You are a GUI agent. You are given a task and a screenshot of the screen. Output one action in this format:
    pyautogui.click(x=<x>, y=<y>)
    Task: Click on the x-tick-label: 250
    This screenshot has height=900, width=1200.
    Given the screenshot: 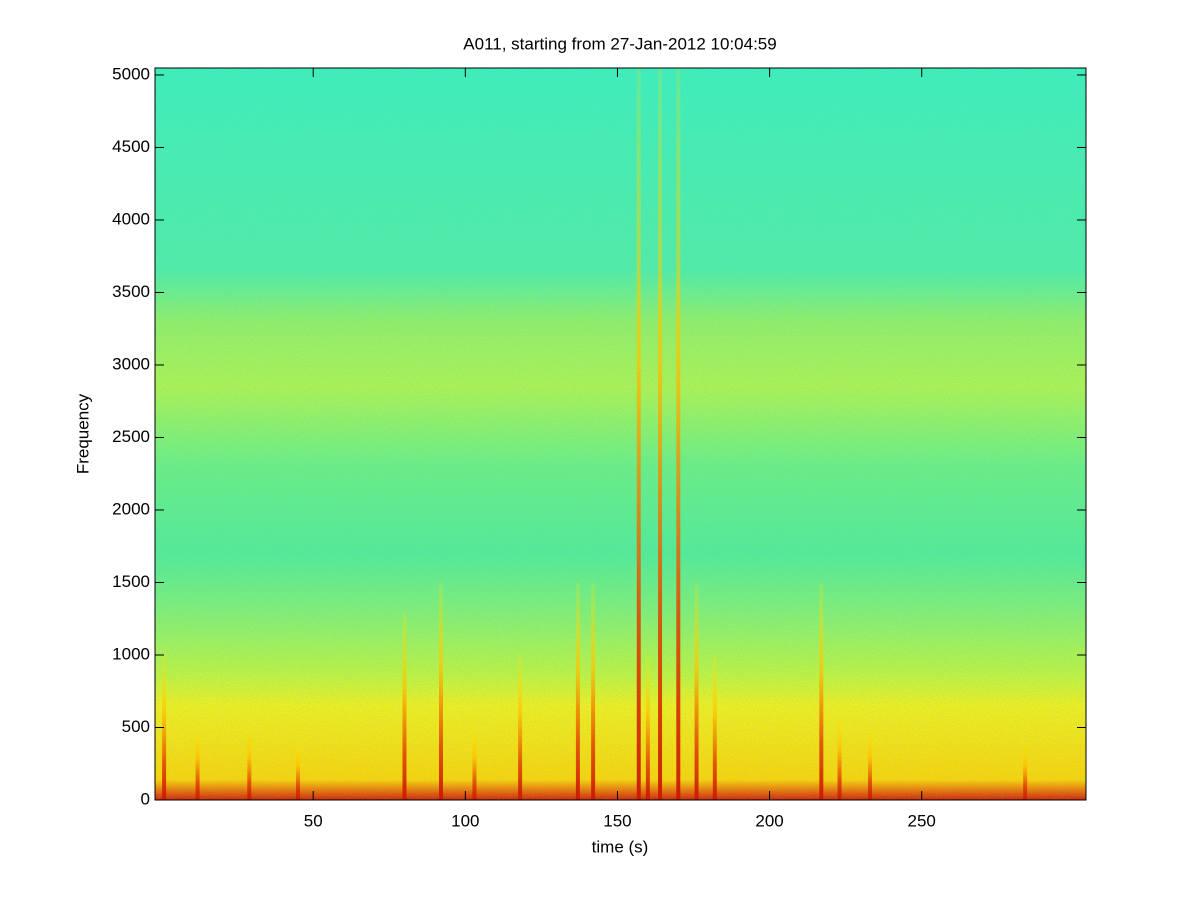 What is the action you would take?
    pyautogui.click(x=922, y=820)
    